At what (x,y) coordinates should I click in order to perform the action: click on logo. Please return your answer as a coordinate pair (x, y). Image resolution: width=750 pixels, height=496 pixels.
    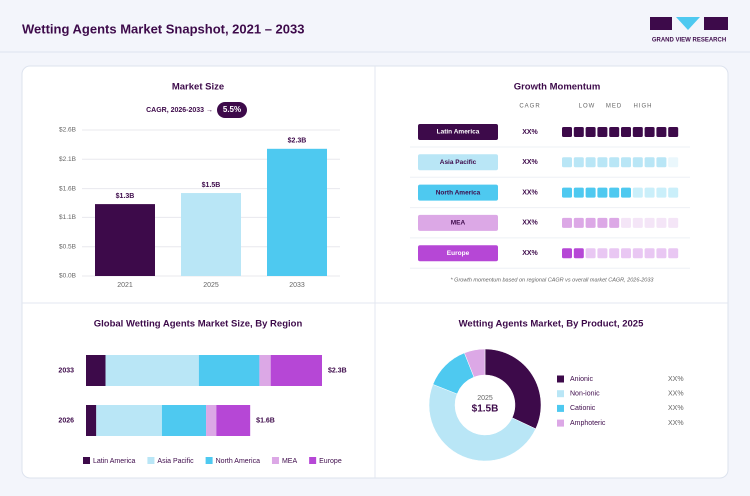
    Looking at the image, I should click on (689, 23).